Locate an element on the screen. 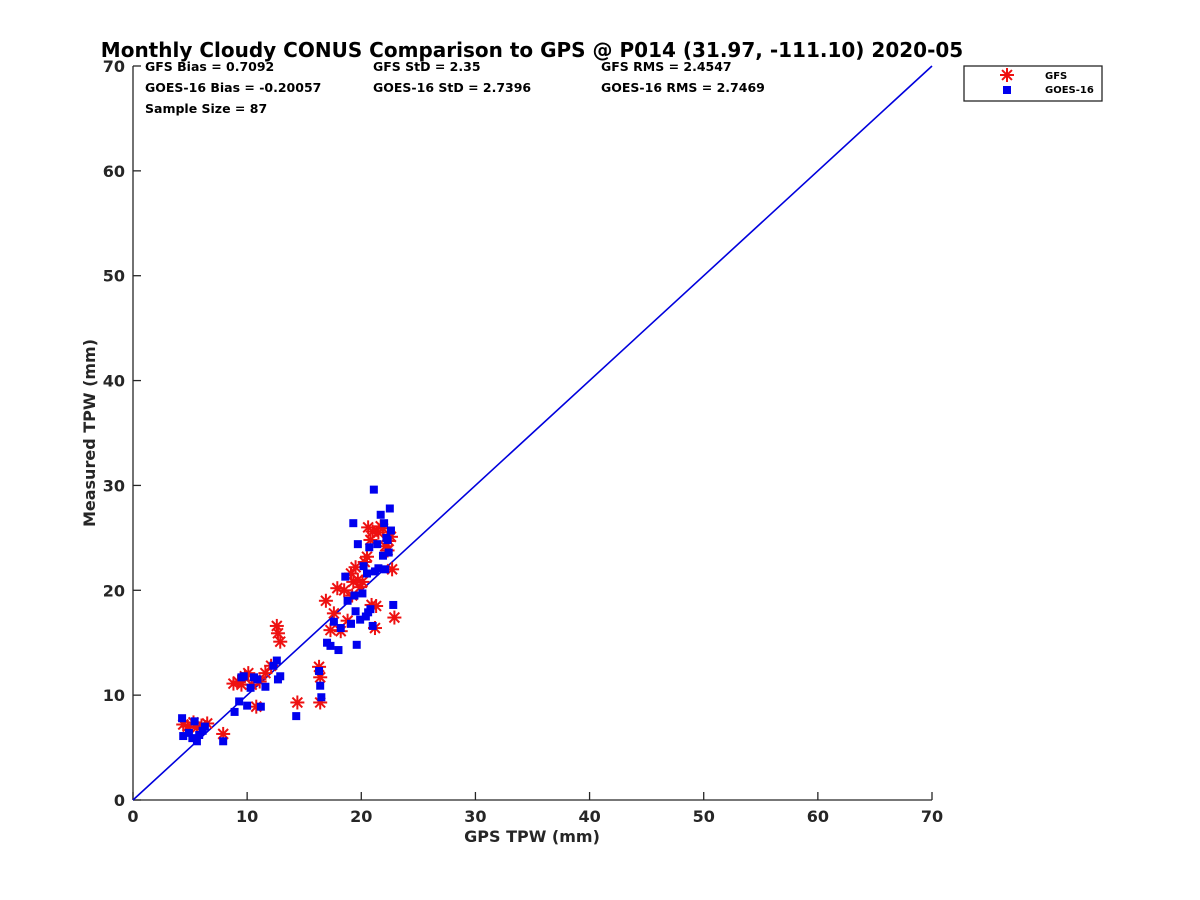 The width and height of the screenshot is (1200, 900). legend-goes-16-label: GOES-16 is located at coordinates (1069, 90).